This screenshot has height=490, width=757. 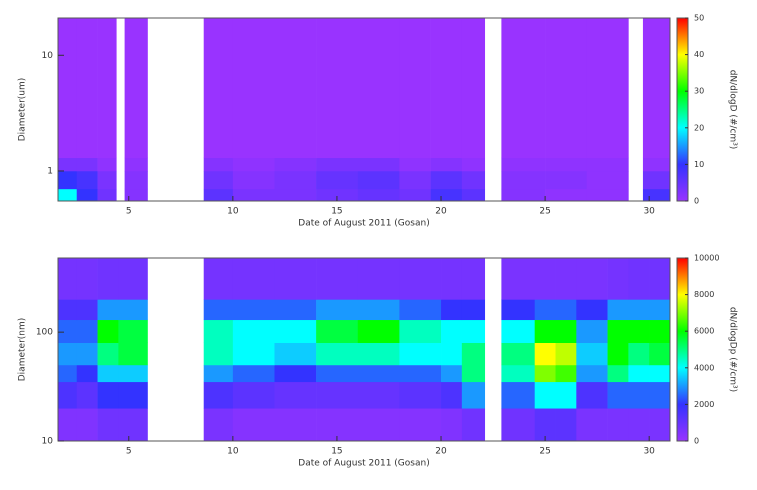 I want to click on x-axis-label: Date of August 2011 (Gosan), so click(x=363, y=464).